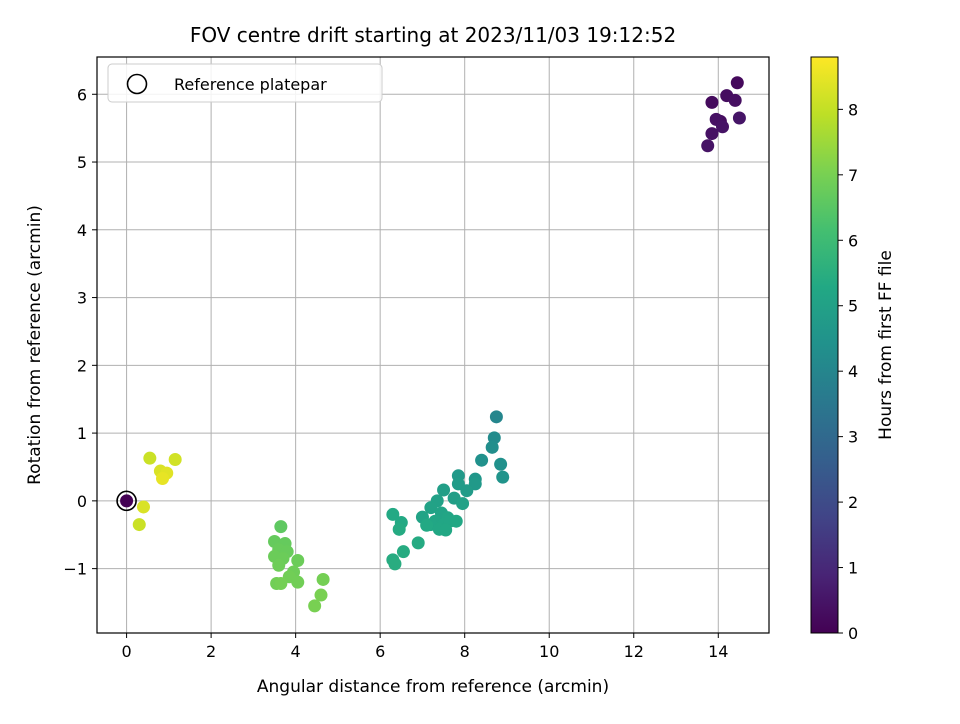 The width and height of the screenshot is (960, 724). I want to click on reference-platepar-point, so click(126, 501).